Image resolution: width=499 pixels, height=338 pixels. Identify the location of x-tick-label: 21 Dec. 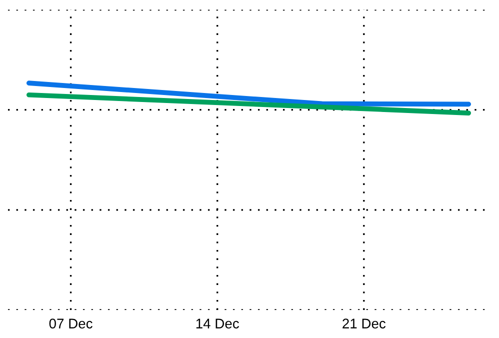
(364, 323).